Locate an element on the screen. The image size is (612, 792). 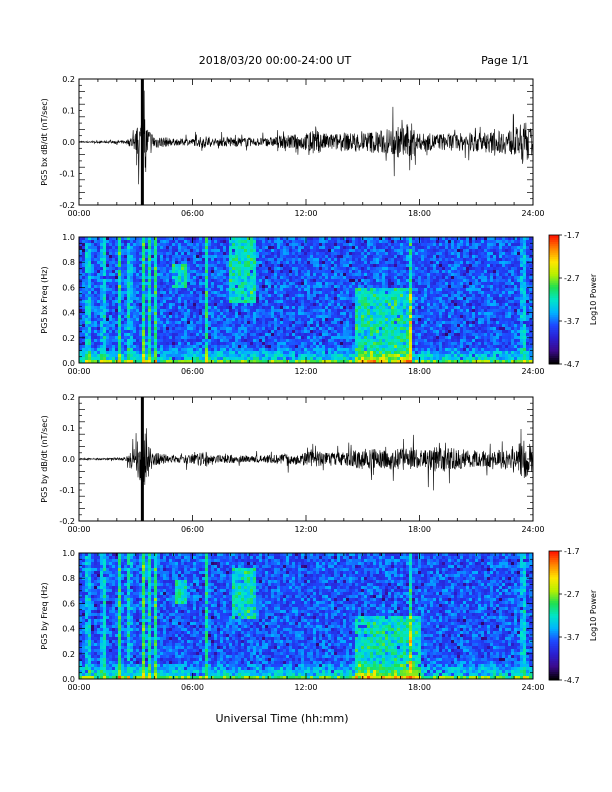
y-axis-label: PG5 bx Freq (Hz) is located at coordinates (44, 299).